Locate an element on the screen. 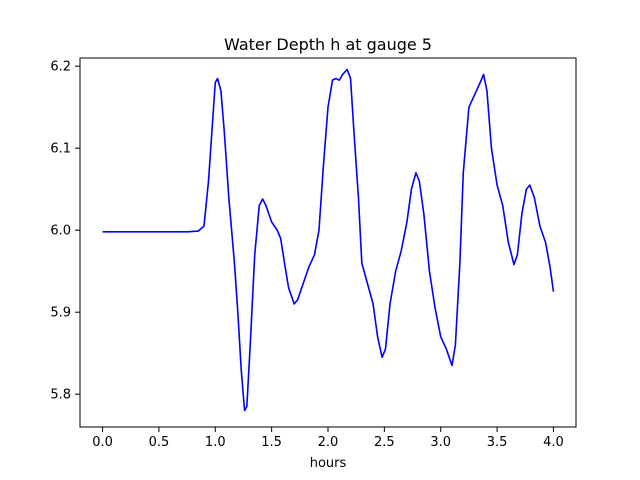 The height and width of the screenshot is (480, 640). x-tick-label: 0.0 is located at coordinates (102, 442).